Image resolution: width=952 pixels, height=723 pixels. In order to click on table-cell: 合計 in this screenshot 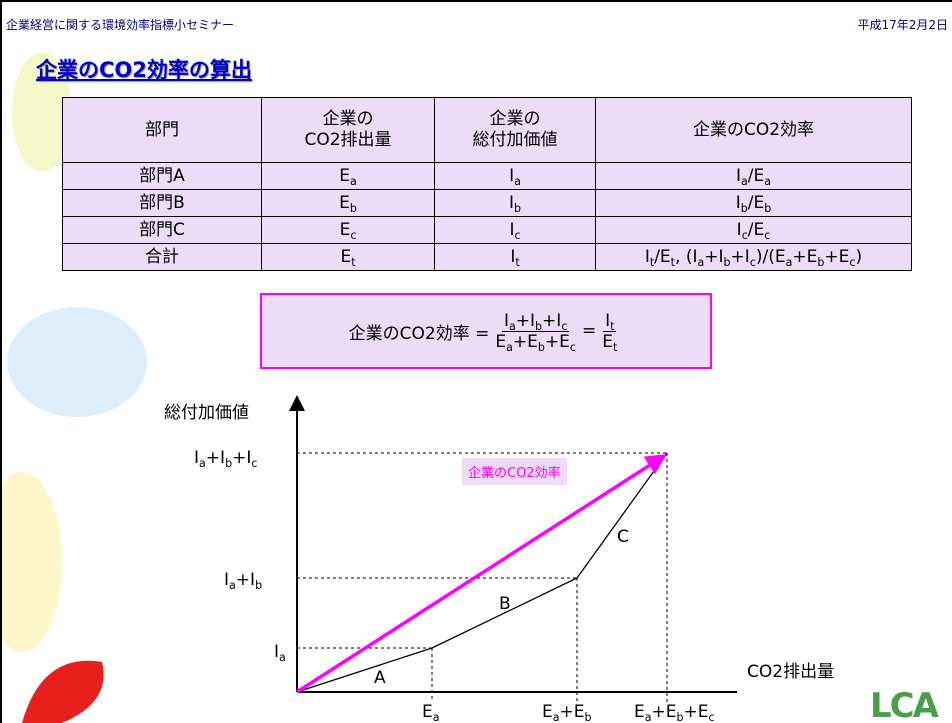, I will do `click(162, 257)`.